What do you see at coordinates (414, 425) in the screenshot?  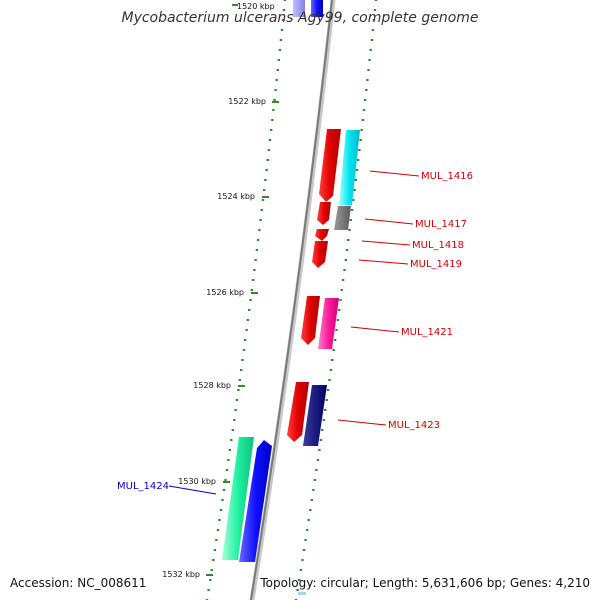 I see `gene-label-mul-1423: MUL_1423` at bounding box center [414, 425].